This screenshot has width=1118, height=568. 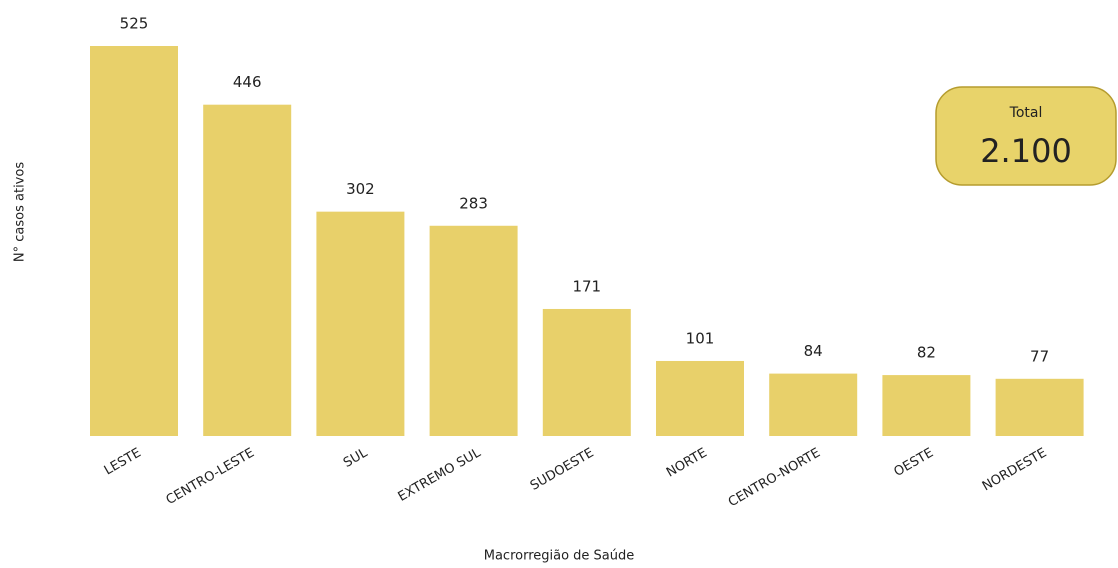 I want to click on x-tick-label: NORDESTE, so click(x=1015, y=470).